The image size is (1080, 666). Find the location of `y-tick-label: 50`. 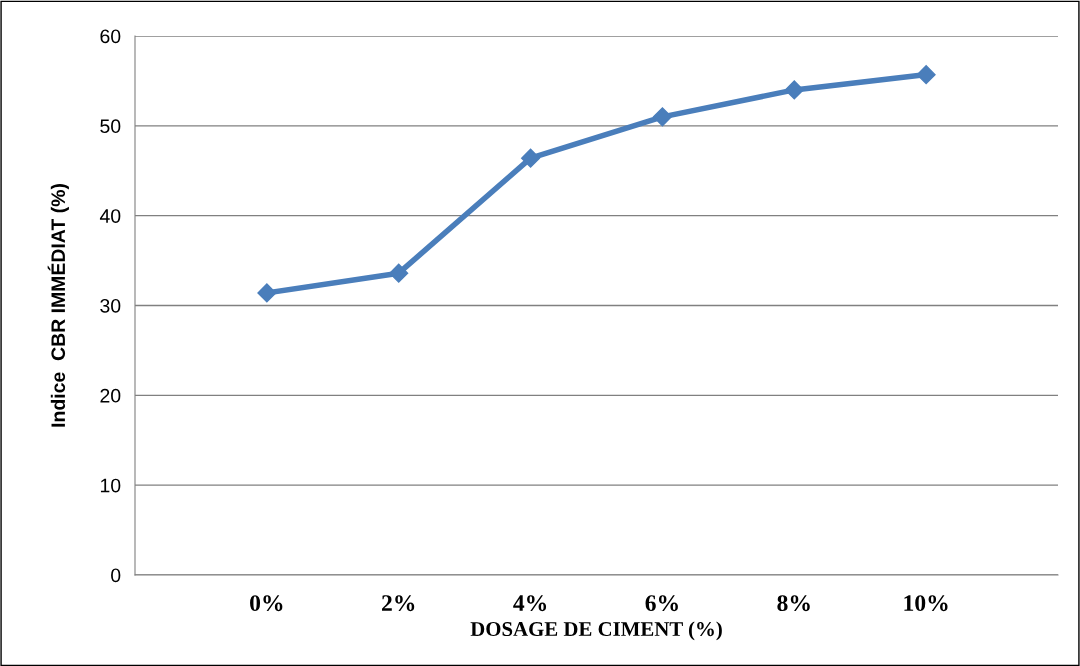

y-tick-label: 50 is located at coordinates (110, 126).